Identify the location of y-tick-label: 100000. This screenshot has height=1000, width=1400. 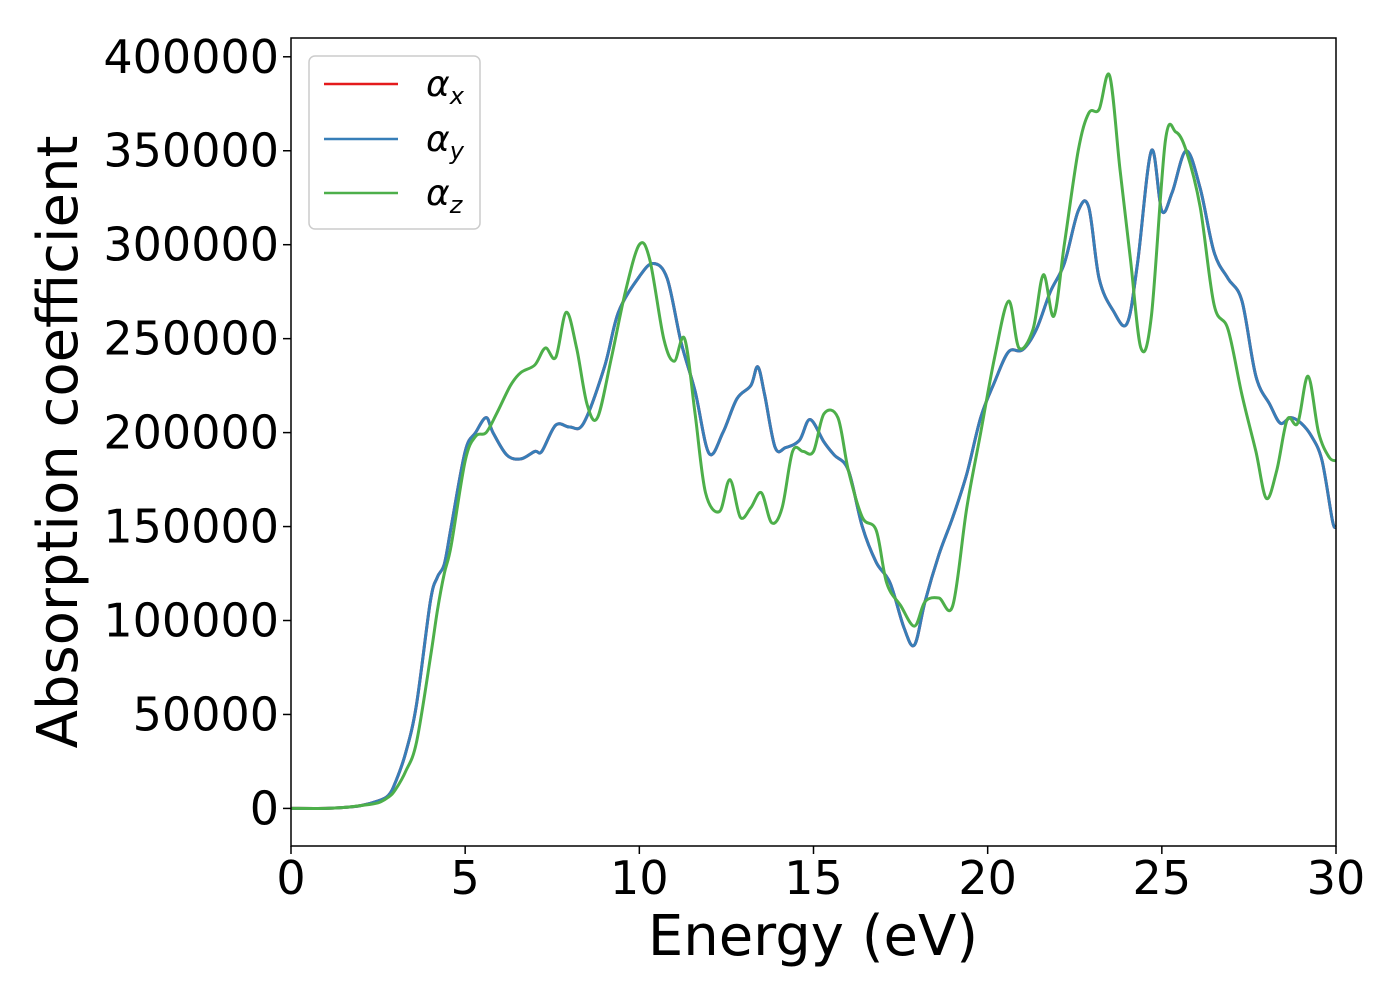
(191, 621).